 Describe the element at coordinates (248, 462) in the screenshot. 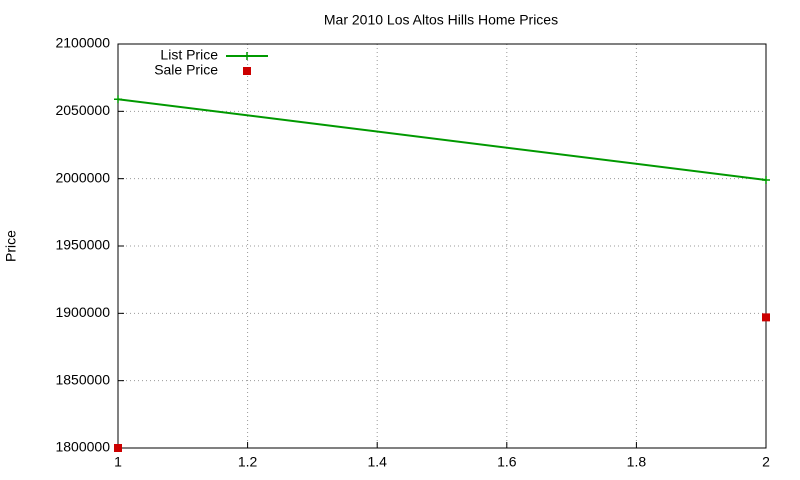

I see `x-tick-label: 1.2` at that location.